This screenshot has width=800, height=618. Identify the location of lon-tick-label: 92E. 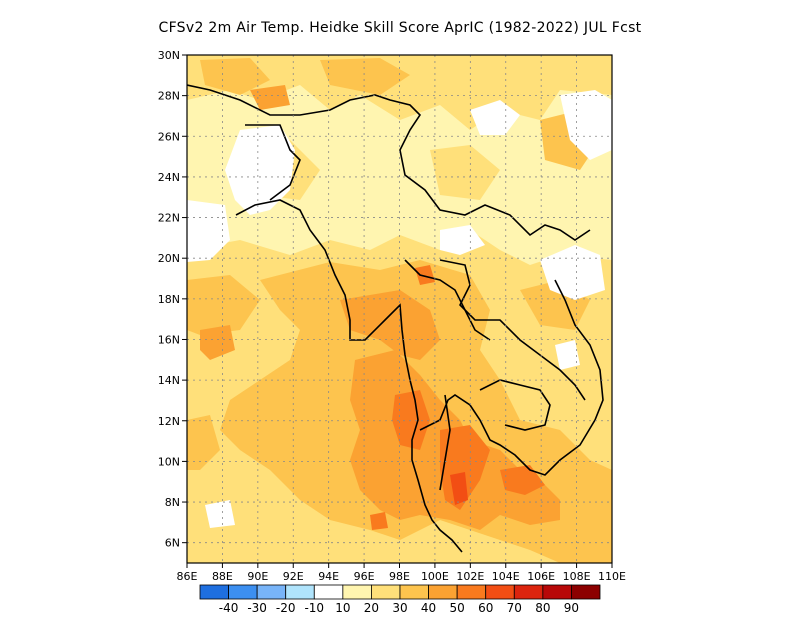
(293, 576).